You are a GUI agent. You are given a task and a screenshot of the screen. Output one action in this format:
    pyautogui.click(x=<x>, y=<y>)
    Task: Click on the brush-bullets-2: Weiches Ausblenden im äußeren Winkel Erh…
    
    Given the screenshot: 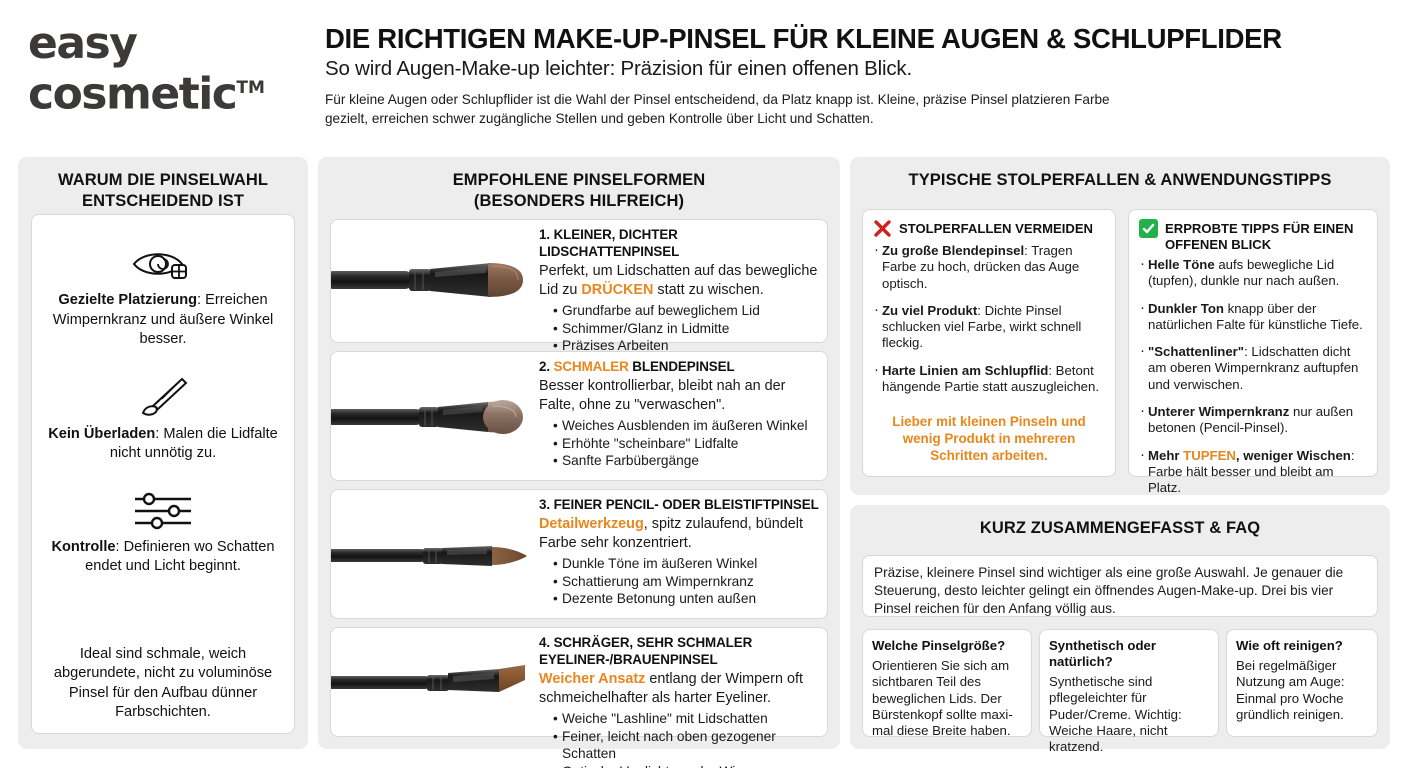 What is the action you would take?
    pyautogui.click(x=679, y=443)
    